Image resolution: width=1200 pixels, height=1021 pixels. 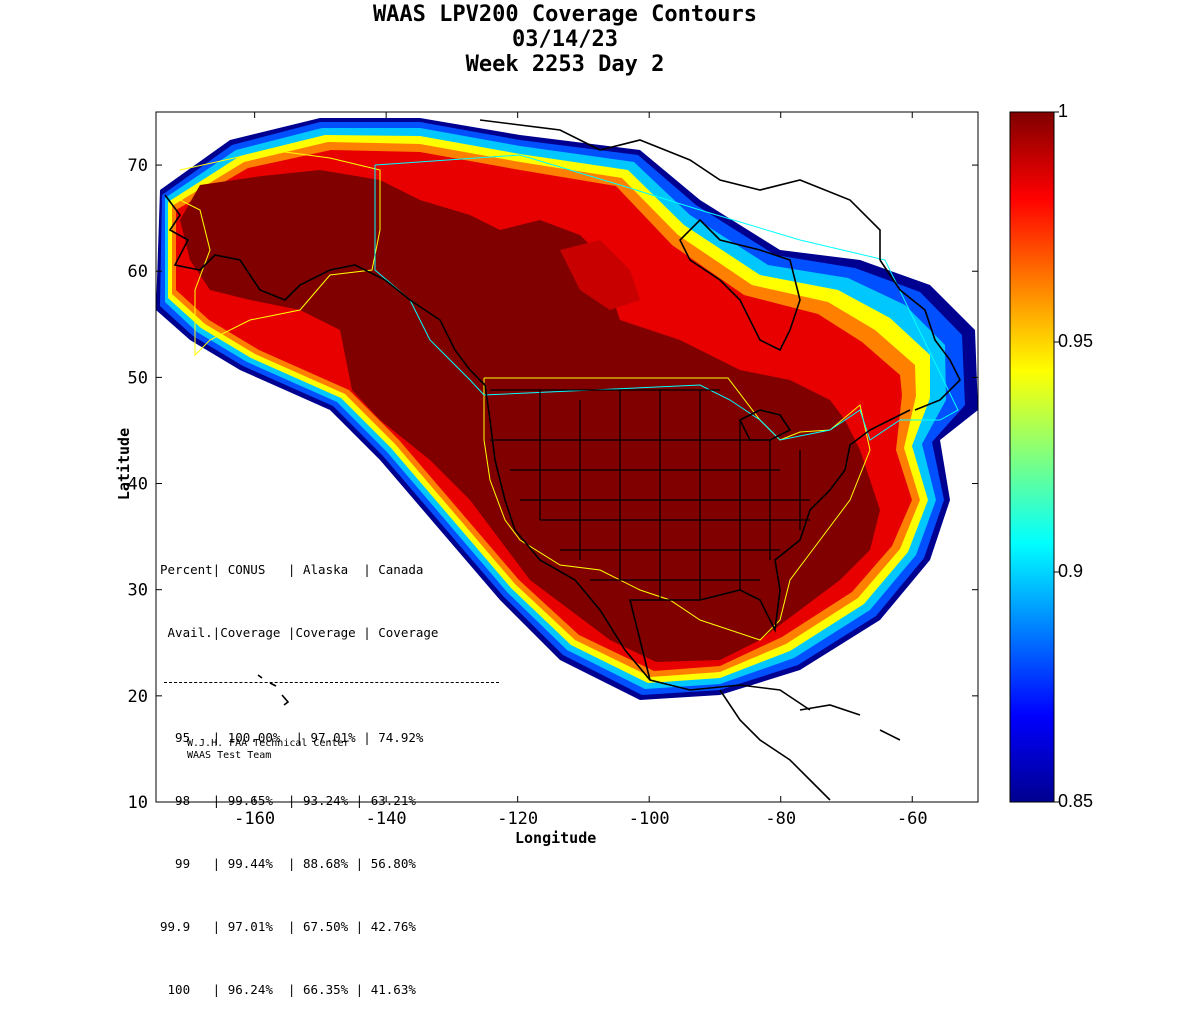 What do you see at coordinates (1032, 457) in the screenshot?
I see `colorbar` at bounding box center [1032, 457].